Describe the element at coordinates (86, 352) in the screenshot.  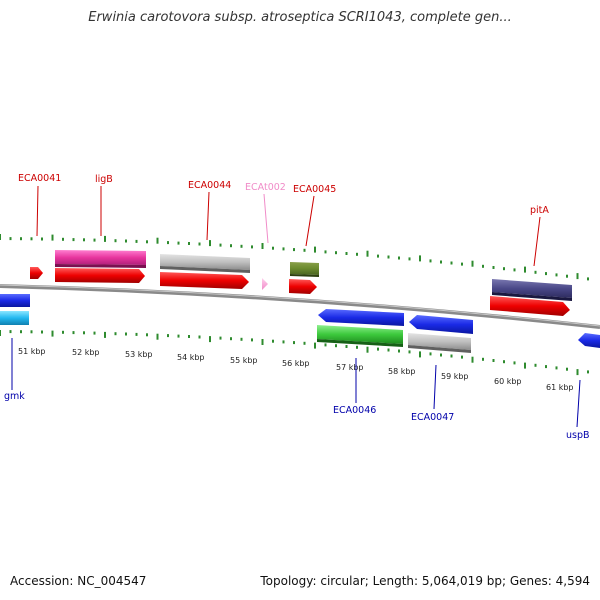
I see `scale-label: 52 kbp` at that location.